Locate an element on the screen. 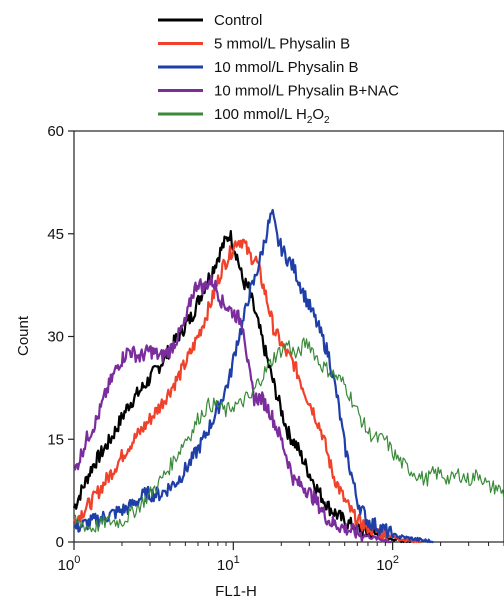 The height and width of the screenshot is (602, 504). y-tick-label: 15 is located at coordinates (55, 439).